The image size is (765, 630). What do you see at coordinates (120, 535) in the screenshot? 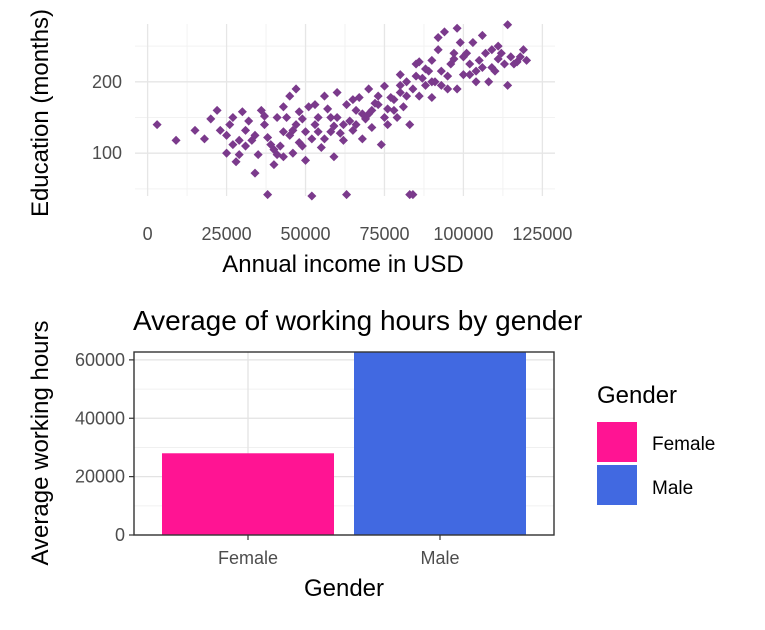
I see `bar-y-tick-label: 0` at bounding box center [120, 535].